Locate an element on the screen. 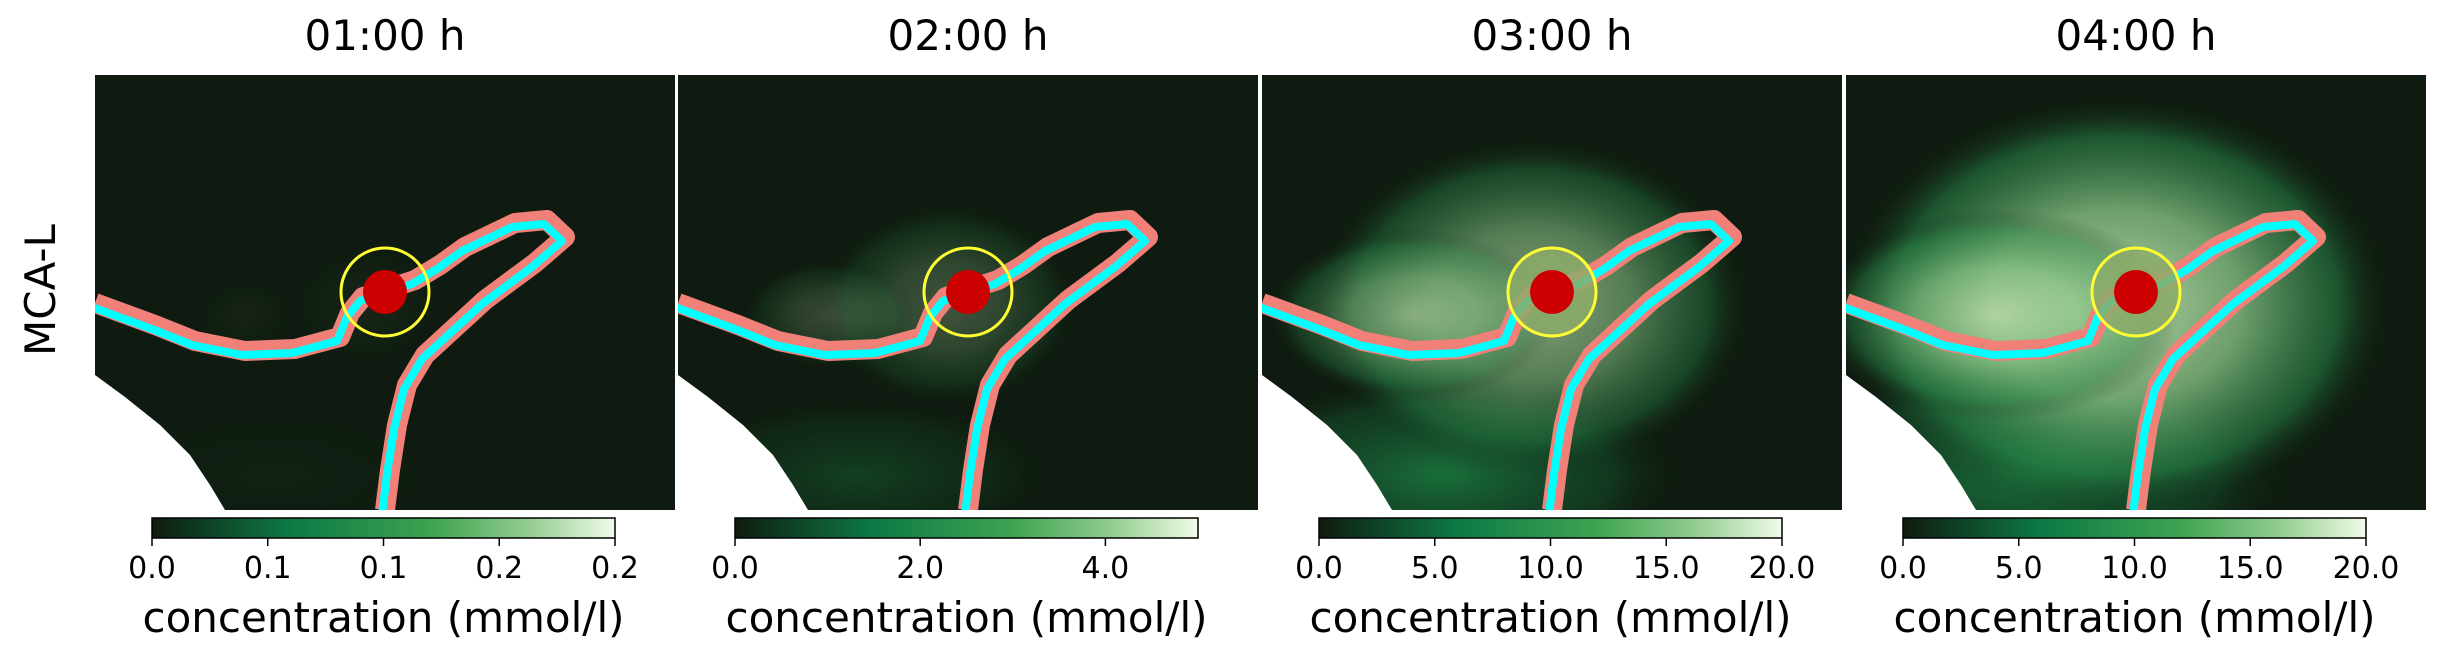 Image resolution: width=2443 pixels, height=661 pixels. panel-title: 04:00 h is located at coordinates (2135, 35).